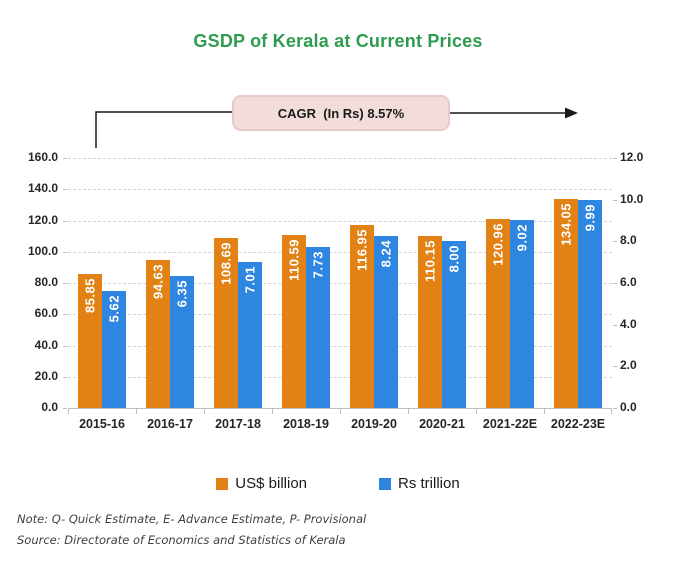  I want to click on bar-value-label: 7.73, so click(318, 265).